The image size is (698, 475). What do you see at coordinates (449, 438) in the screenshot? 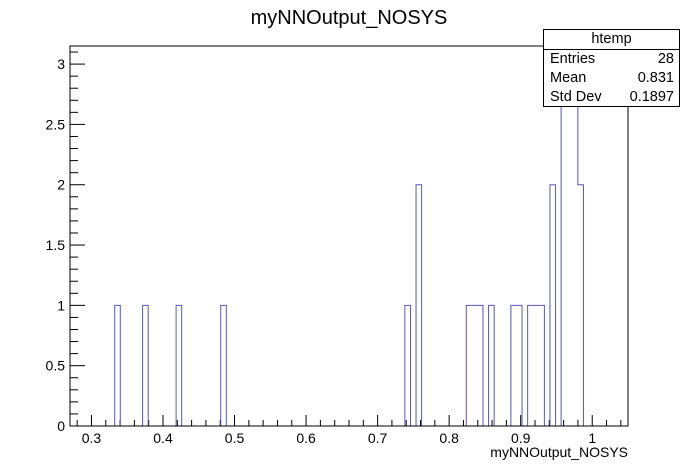
I see `x-tick-label: 0.8` at bounding box center [449, 438].